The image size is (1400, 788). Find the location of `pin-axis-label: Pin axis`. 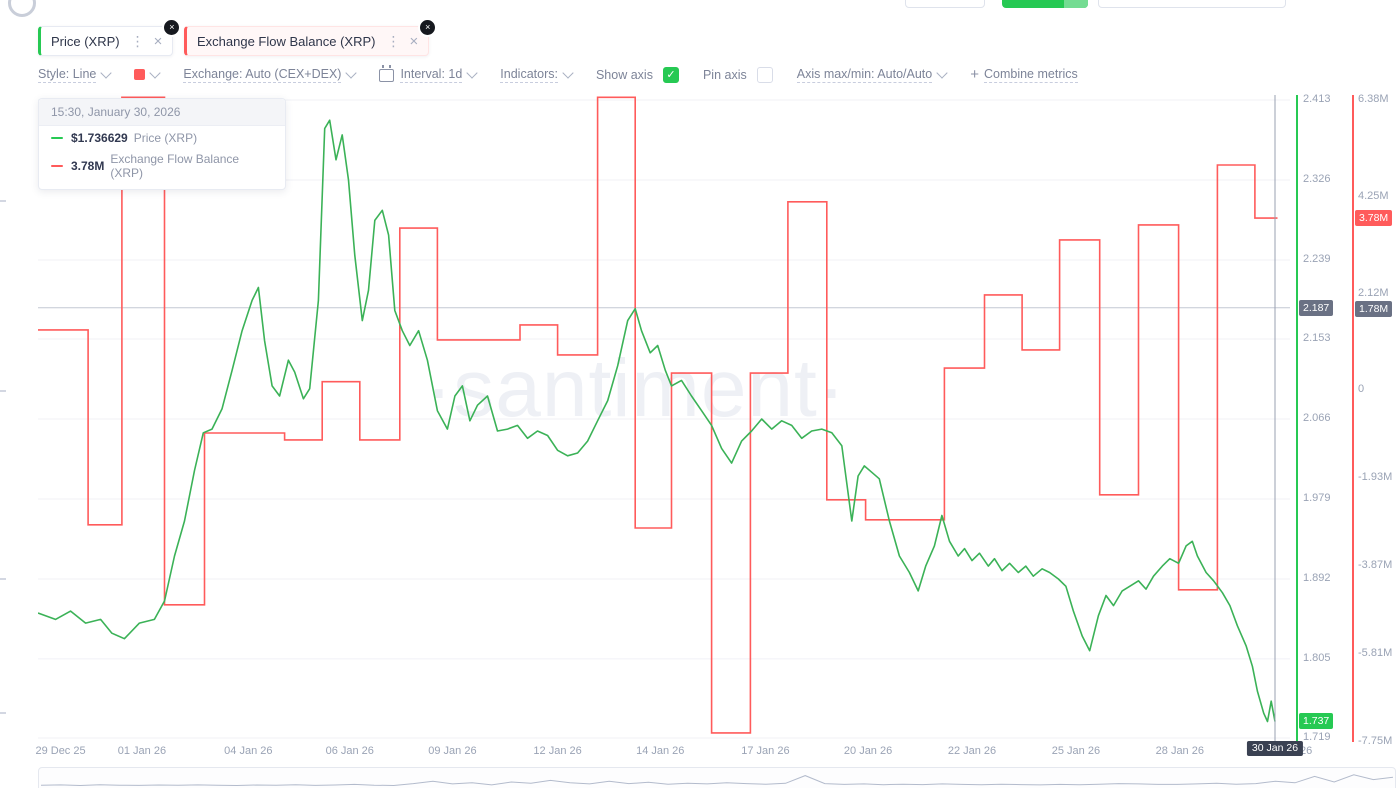

pin-axis-label: Pin axis is located at coordinates (724, 74).